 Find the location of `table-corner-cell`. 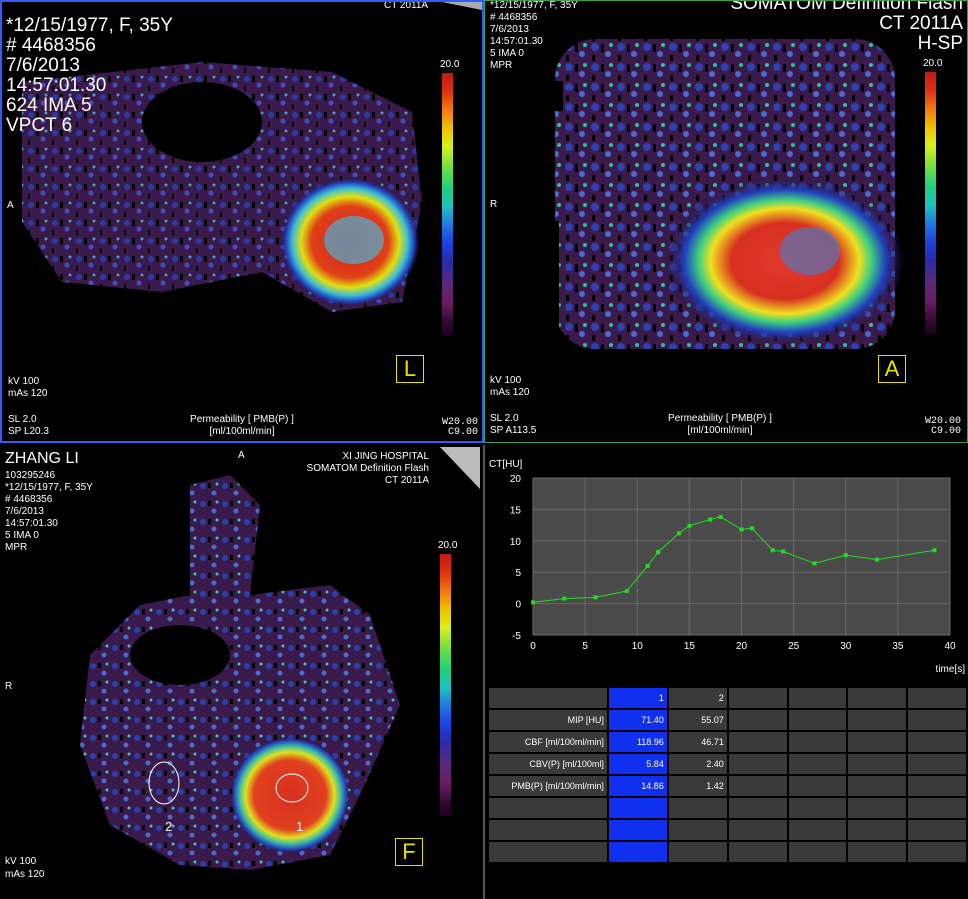

table-corner-cell is located at coordinates (548, 698).